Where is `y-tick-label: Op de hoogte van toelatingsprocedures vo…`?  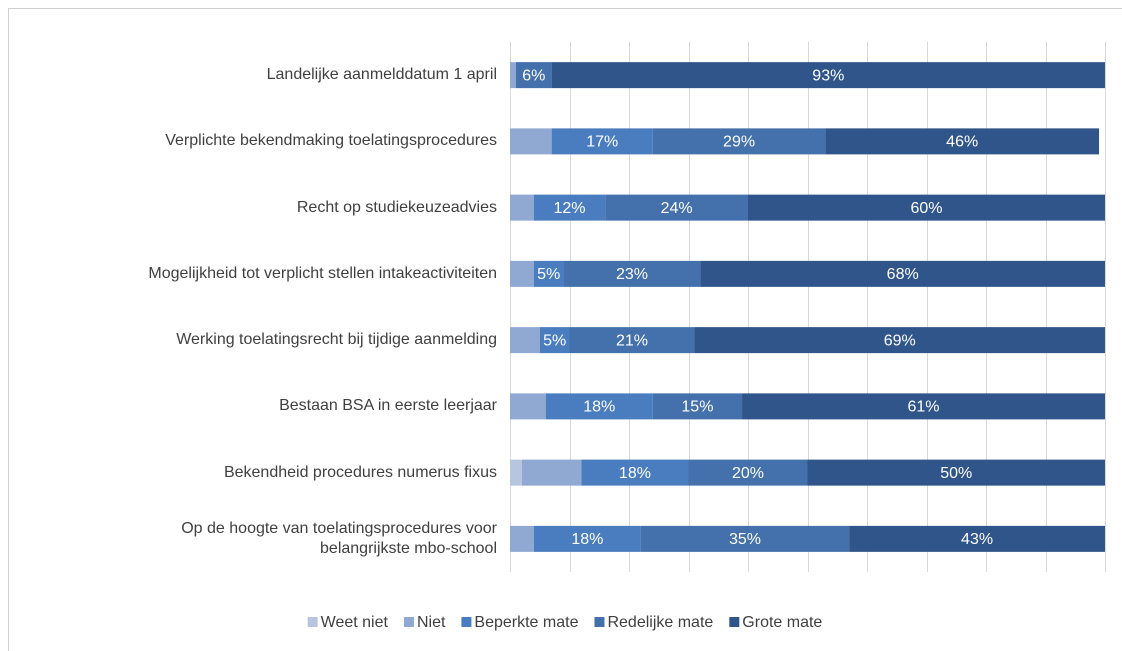 y-tick-label: Op de hoogte van toelatingsprocedures vo… is located at coordinates (339, 538).